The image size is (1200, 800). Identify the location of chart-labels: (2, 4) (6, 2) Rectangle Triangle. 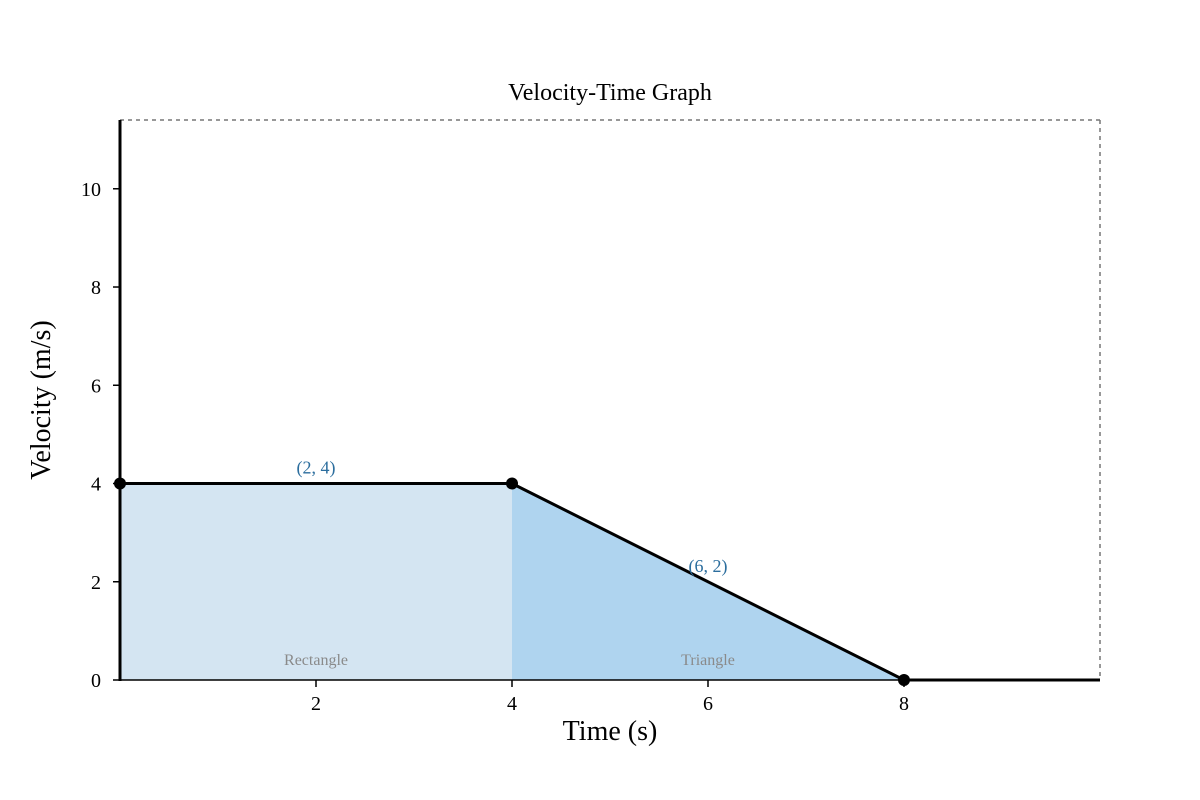
(509, 564).